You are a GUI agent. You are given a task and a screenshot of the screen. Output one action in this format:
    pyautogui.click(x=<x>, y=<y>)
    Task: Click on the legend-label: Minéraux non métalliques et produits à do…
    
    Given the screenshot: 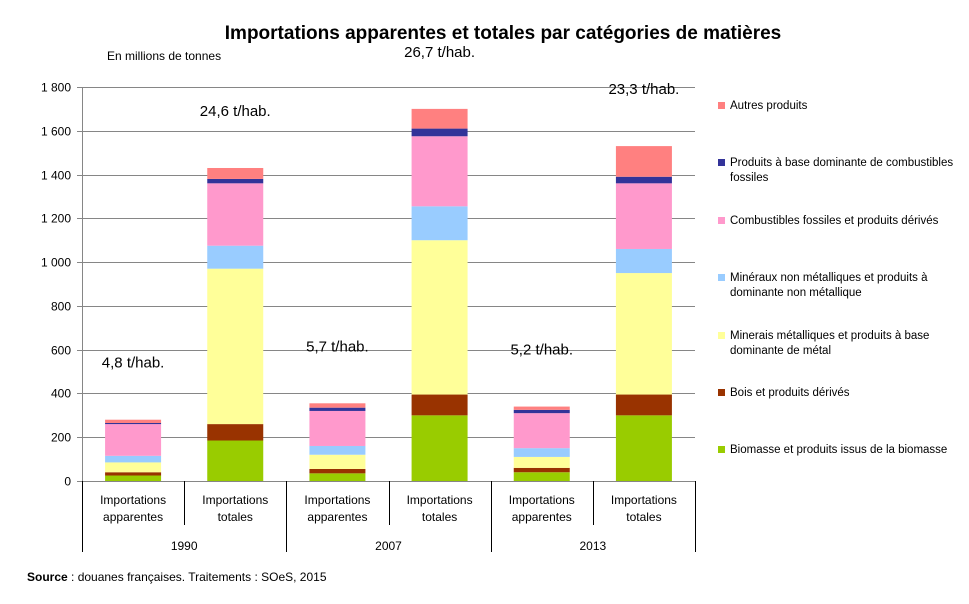 What is the action you would take?
    pyautogui.click(x=829, y=285)
    